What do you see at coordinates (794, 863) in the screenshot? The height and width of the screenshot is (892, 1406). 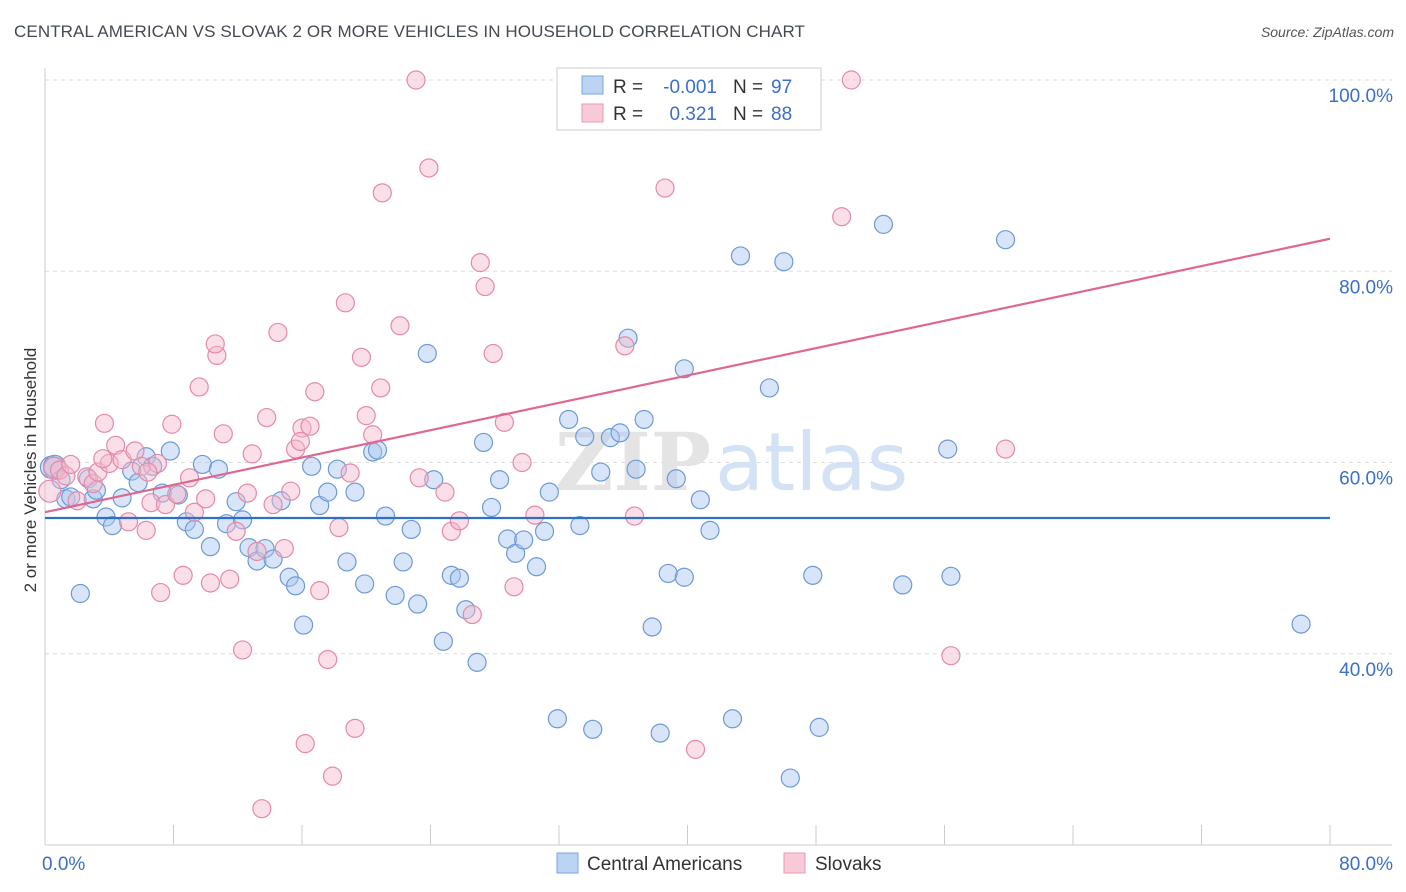 I see `bottom-legend-swatch-slovak` at bounding box center [794, 863].